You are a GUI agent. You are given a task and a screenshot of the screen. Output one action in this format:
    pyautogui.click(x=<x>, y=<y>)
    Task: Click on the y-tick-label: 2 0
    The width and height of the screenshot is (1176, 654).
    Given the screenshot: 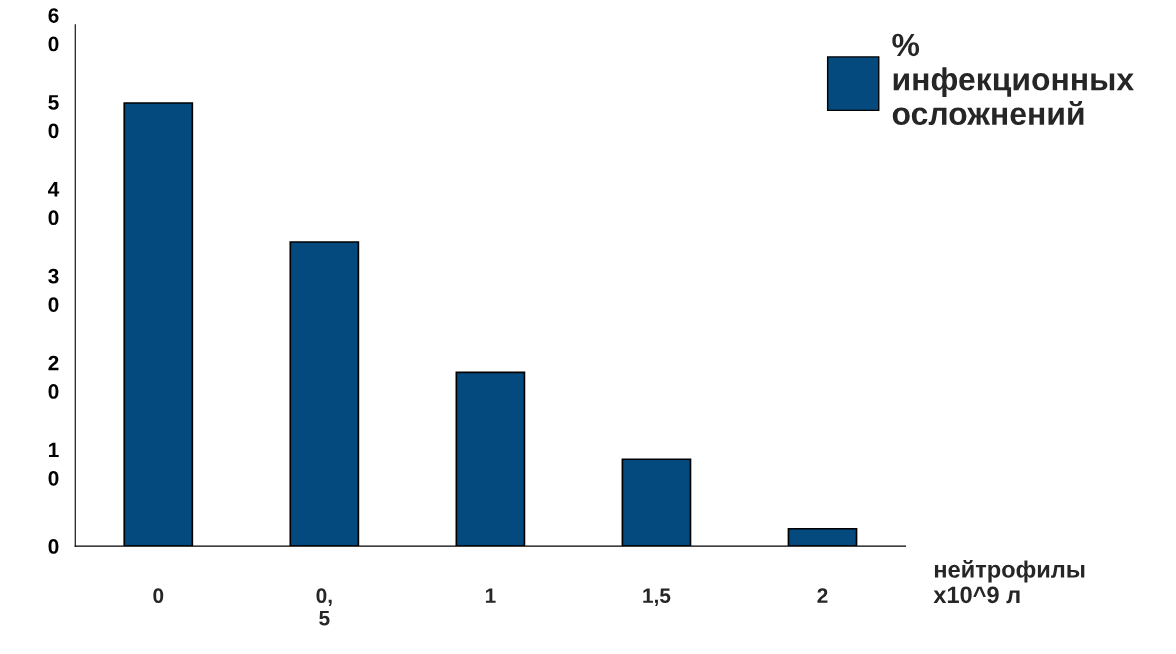 What is the action you would take?
    pyautogui.click(x=53, y=377)
    